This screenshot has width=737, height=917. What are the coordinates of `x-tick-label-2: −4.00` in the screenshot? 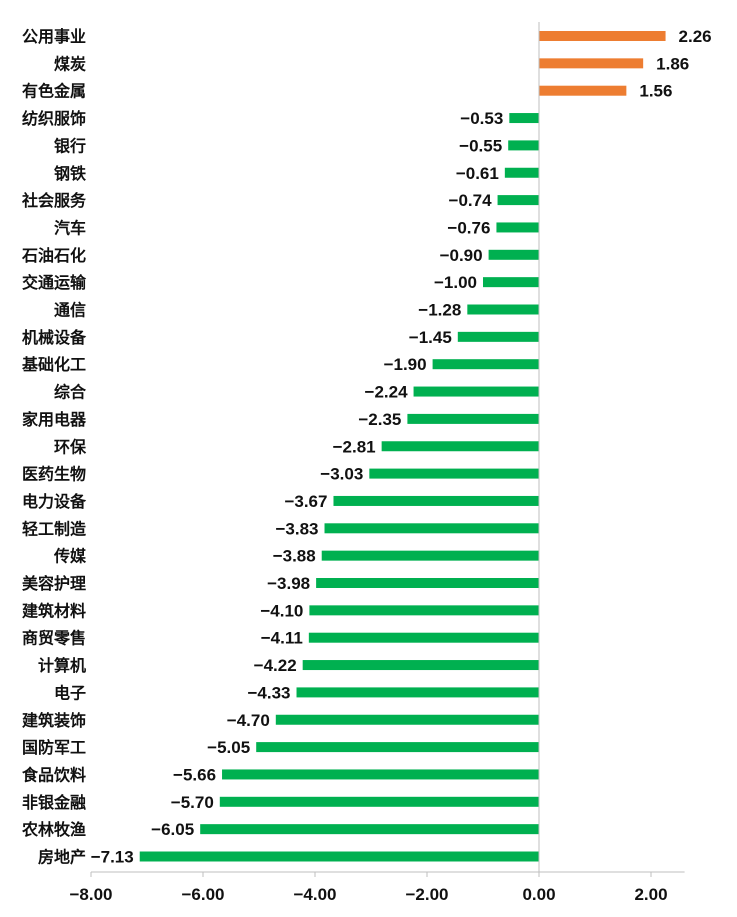 It's located at (314, 894).